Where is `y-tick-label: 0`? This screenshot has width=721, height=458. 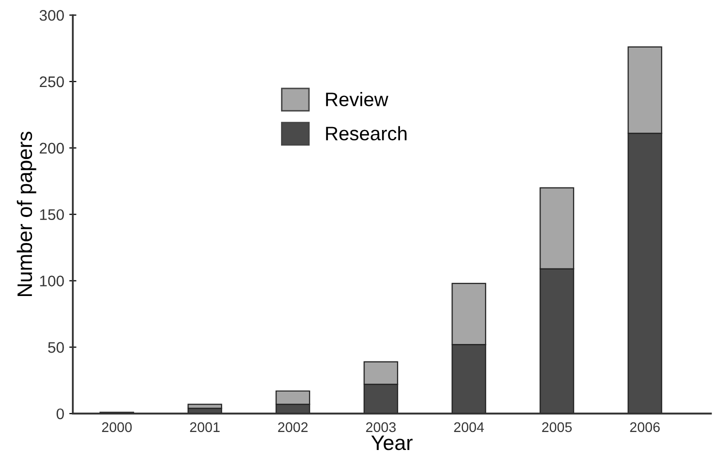 y-tick-label: 0 is located at coordinates (60, 414).